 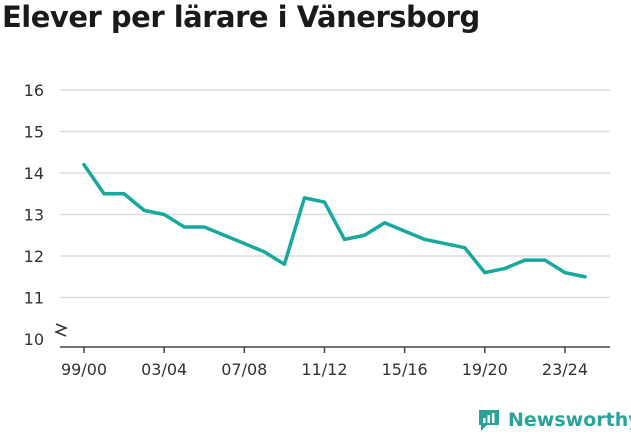 I want to click on y-tick-label: 12, so click(x=34, y=256).